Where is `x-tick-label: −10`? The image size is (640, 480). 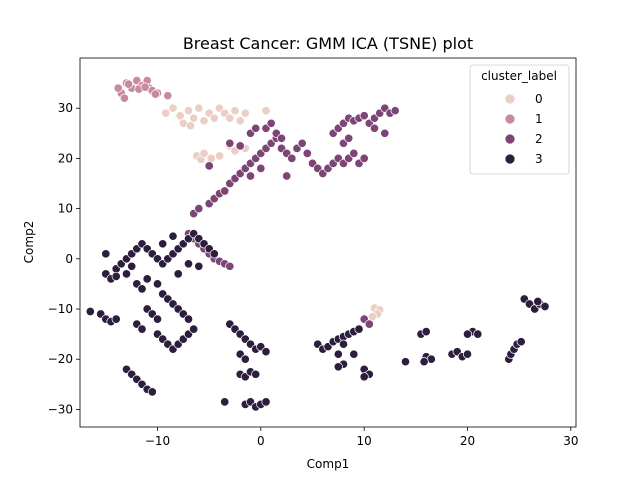
x-tick-label: −10 is located at coordinates (157, 441).